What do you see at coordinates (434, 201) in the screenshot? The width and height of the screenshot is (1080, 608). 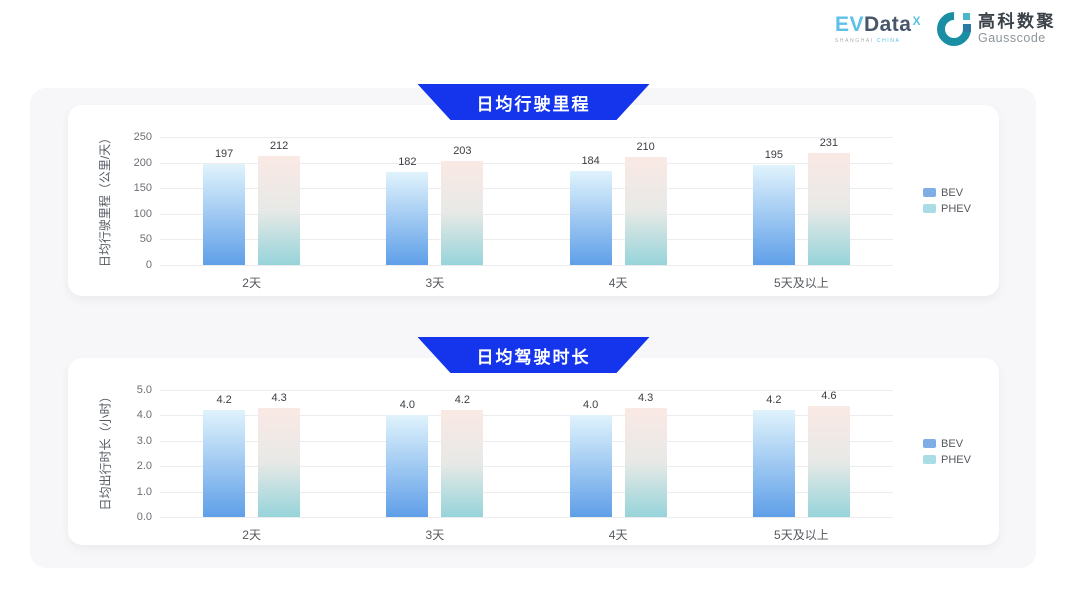 I see `bar-group: 182 203` at bounding box center [434, 201].